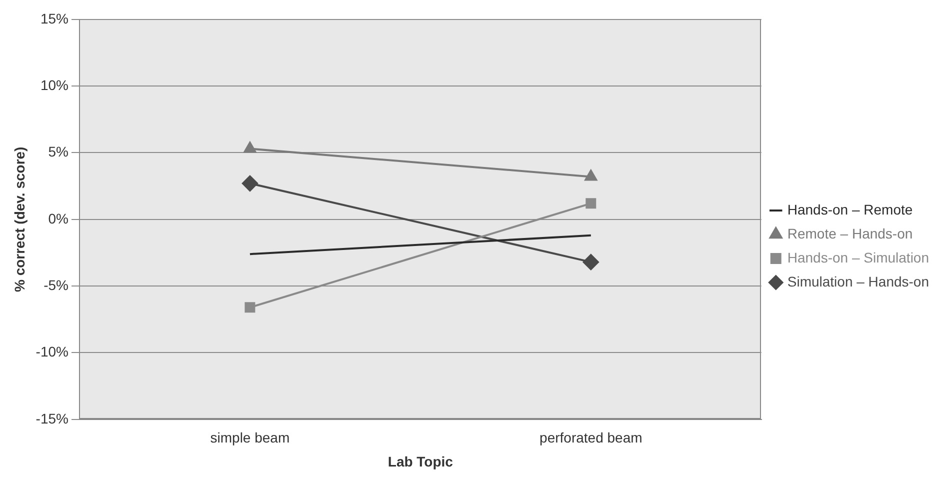 The width and height of the screenshot is (951, 483). I want to click on y-tick-label: 10%, so click(54, 84).